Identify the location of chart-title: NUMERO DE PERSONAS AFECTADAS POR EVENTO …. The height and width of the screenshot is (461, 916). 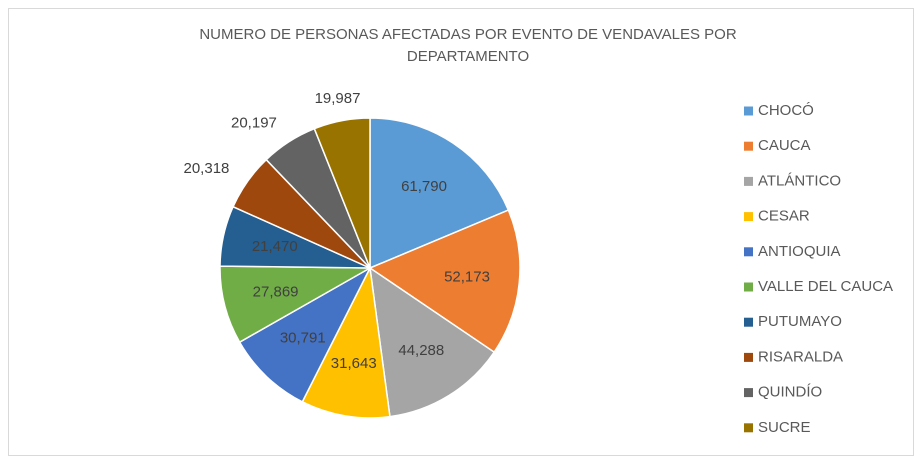
(468, 45).